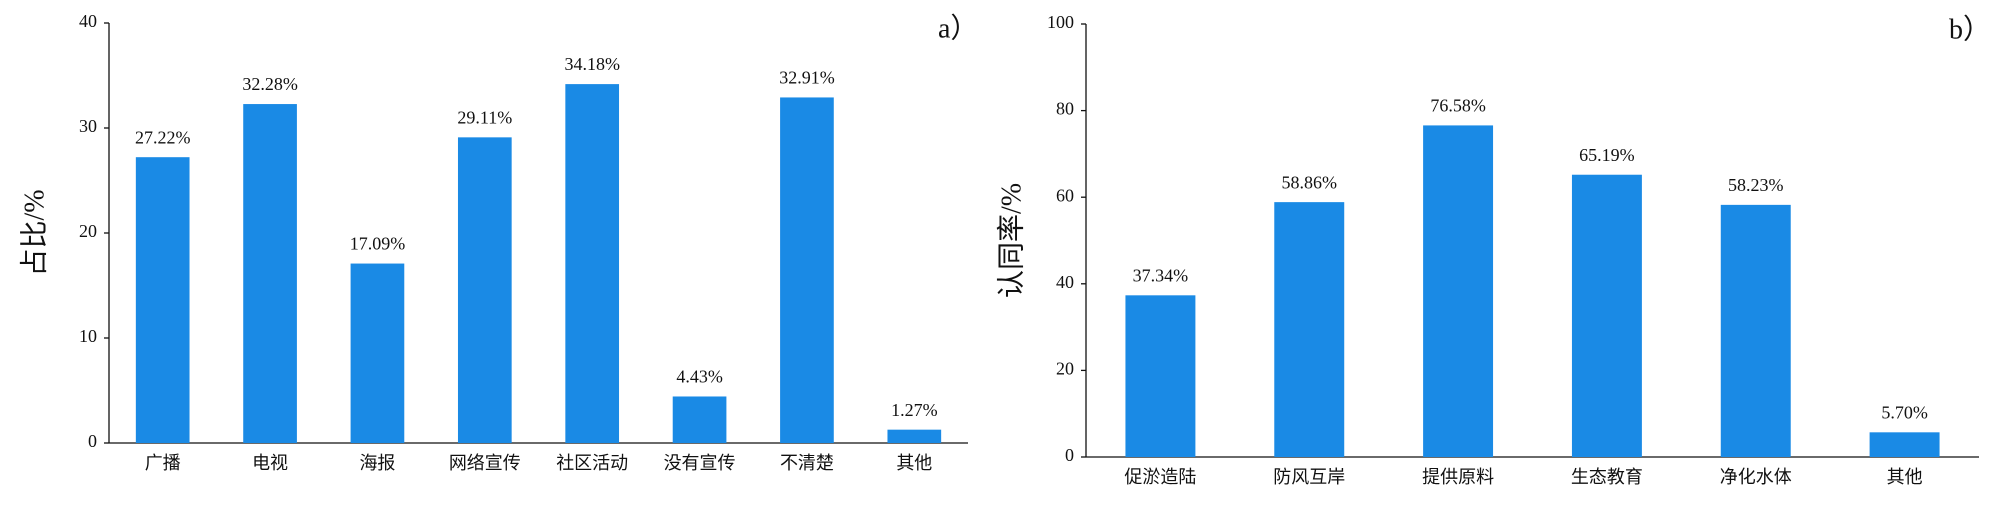 Image resolution: width=2008 pixels, height=509 pixels. Describe the element at coordinates (1458, 477) in the screenshot. I see `x-tick-label: 提供原料` at that location.